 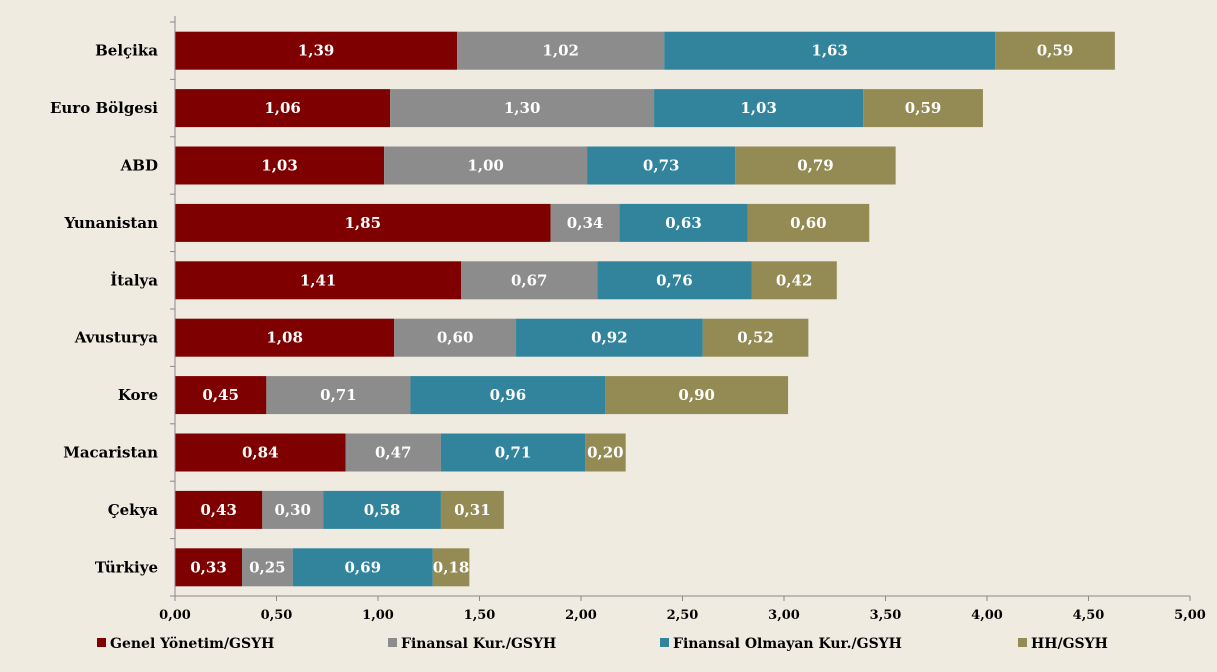 What do you see at coordinates (192, 644) in the screenshot?
I see `legend-label: Genel Yönetim/GSYH` at bounding box center [192, 644].